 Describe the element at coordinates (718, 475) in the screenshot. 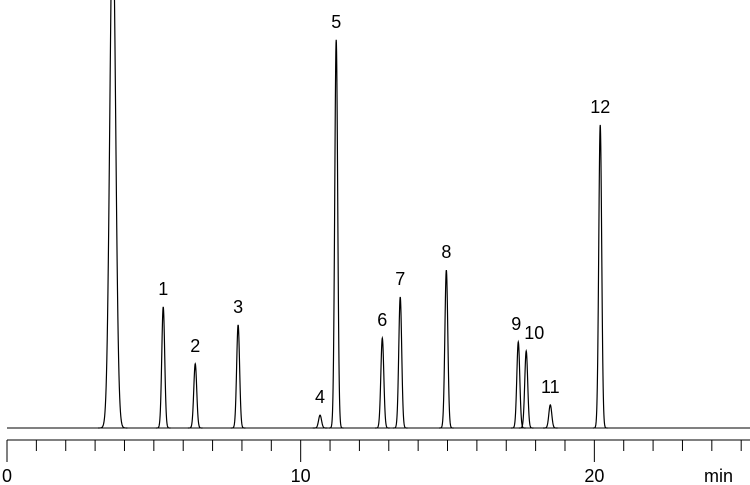

I see `x-unit: min` at that location.